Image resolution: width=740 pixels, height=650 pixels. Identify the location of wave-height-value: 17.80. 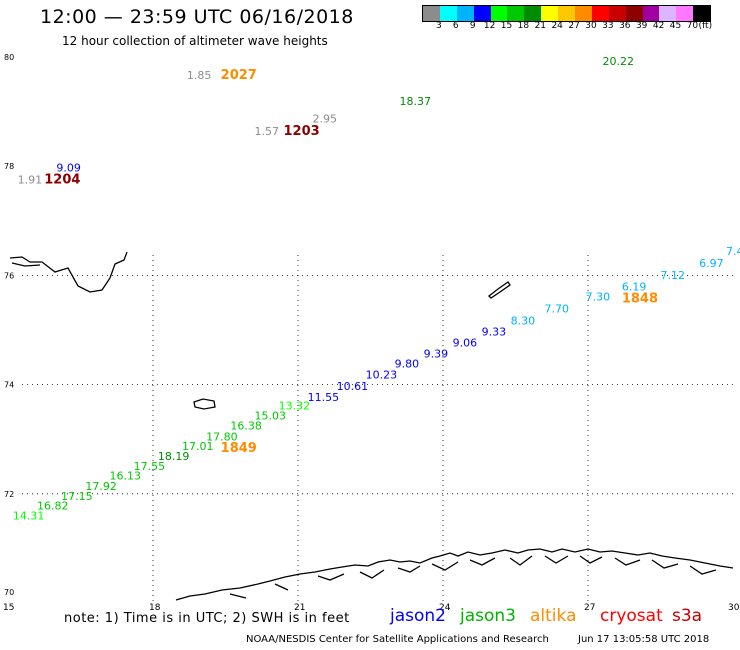
(222, 436).